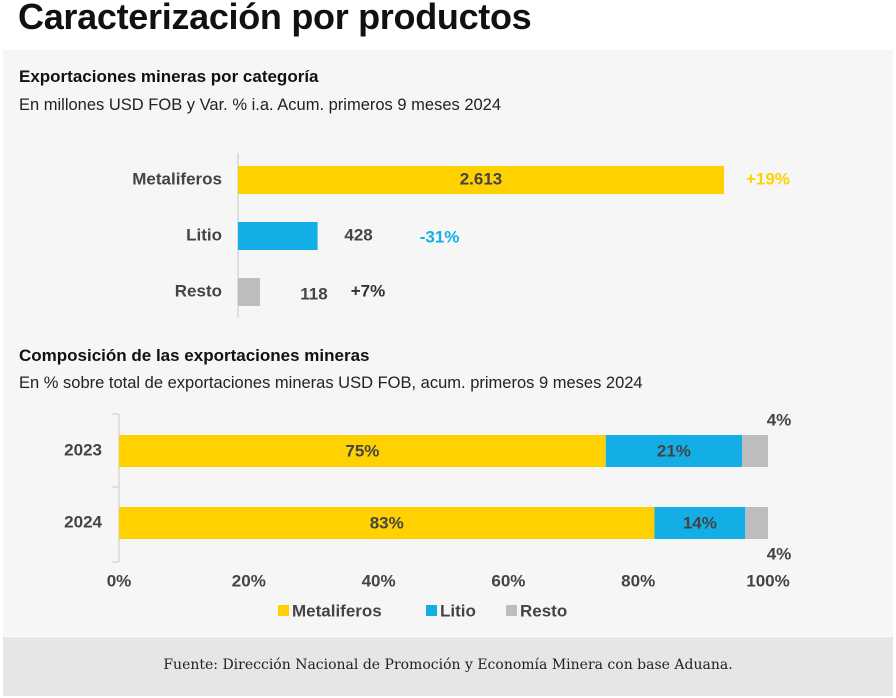  What do you see at coordinates (431, 610) in the screenshot?
I see `legend-swatch-litio` at bounding box center [431, 610].